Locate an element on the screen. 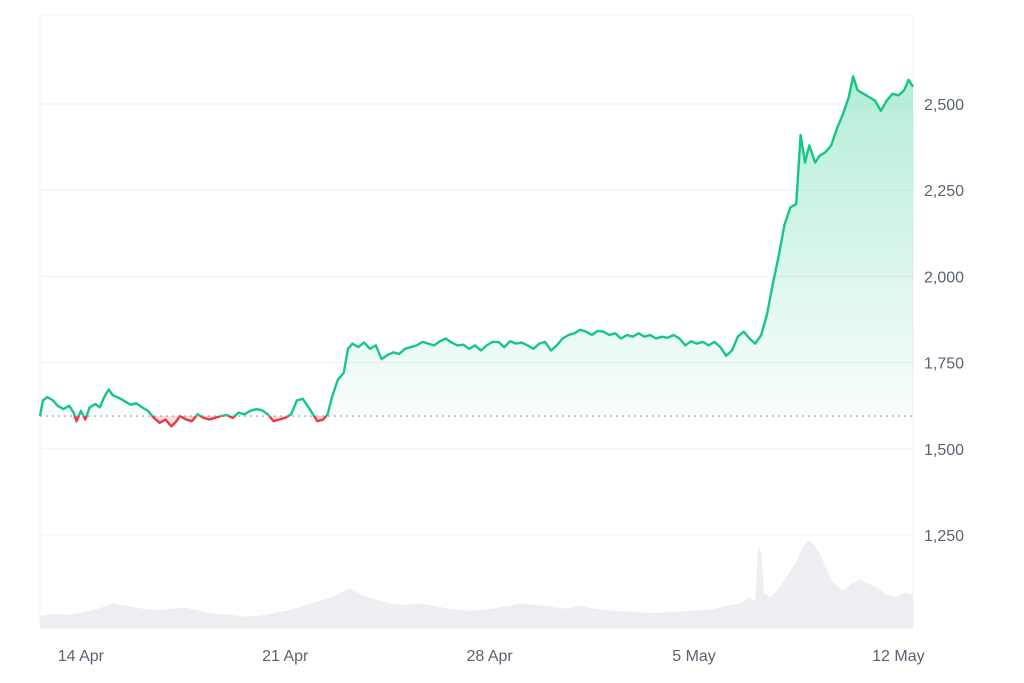 This screenshot has height=683, width=1024. volume-area is located at coordinates (476, 584).